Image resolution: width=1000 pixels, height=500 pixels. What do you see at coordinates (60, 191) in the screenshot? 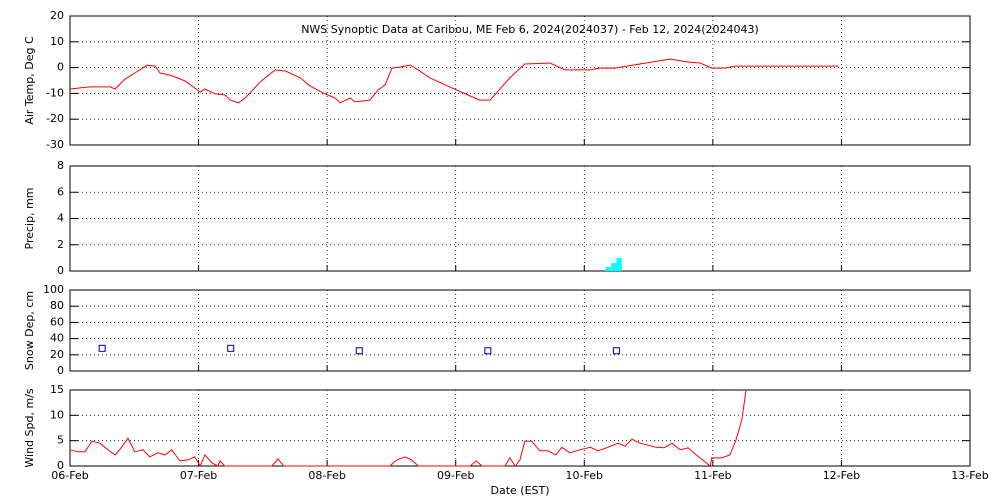
I see `y-tick-label: 6` at bounding box center [60, 191].